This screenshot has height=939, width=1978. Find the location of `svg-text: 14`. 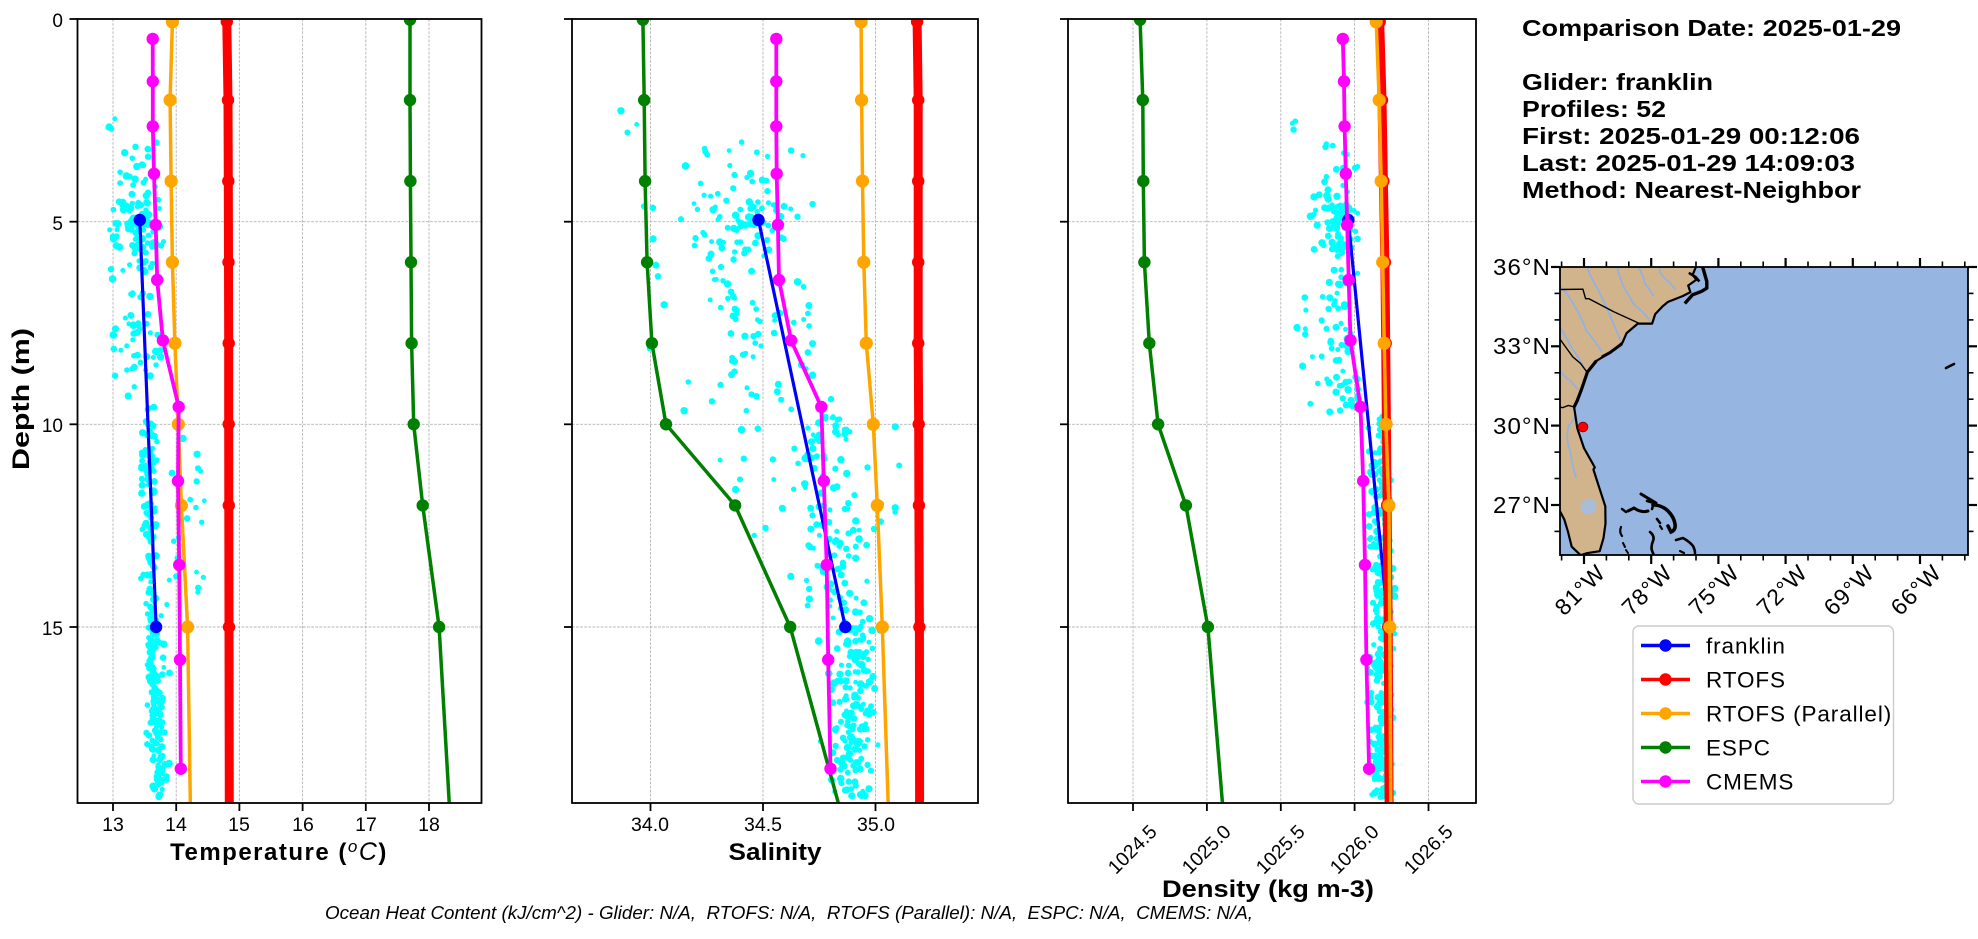

svg-text: 14 is located at coordinates (176, 825).